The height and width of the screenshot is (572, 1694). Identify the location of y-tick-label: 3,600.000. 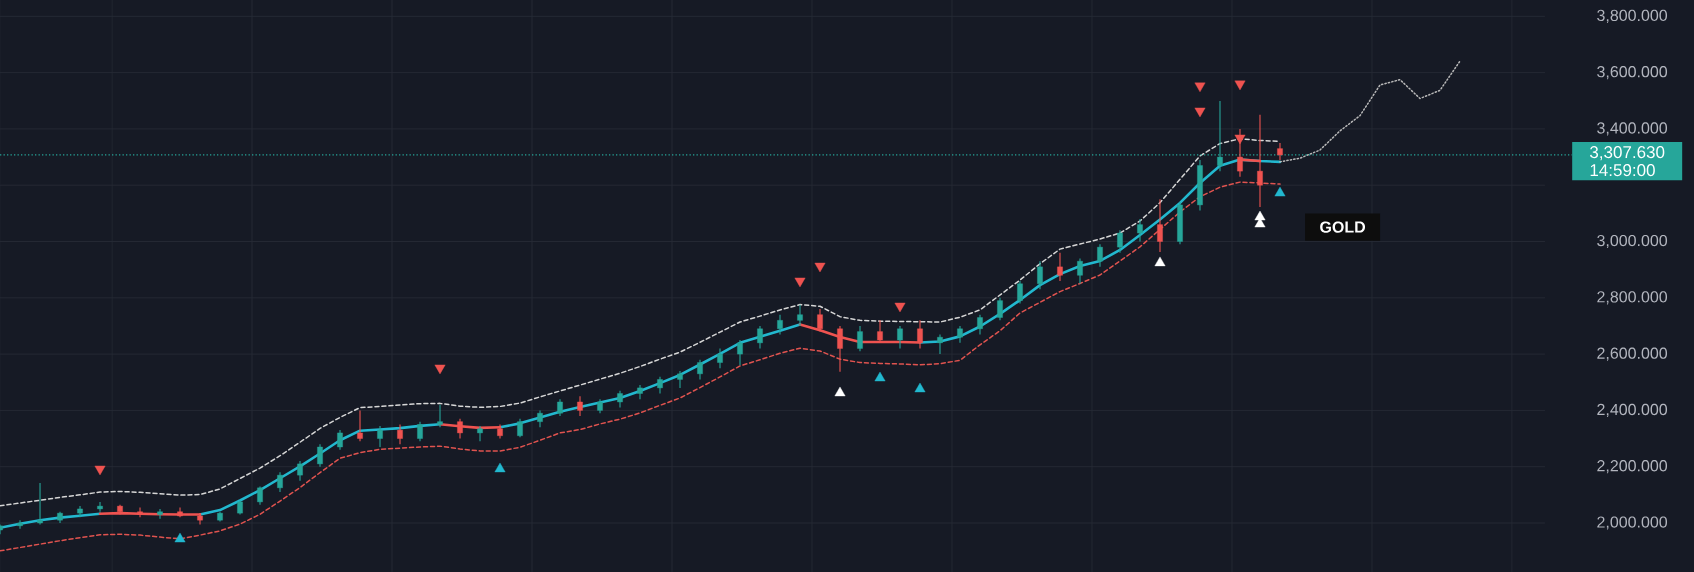
(1632, 73).